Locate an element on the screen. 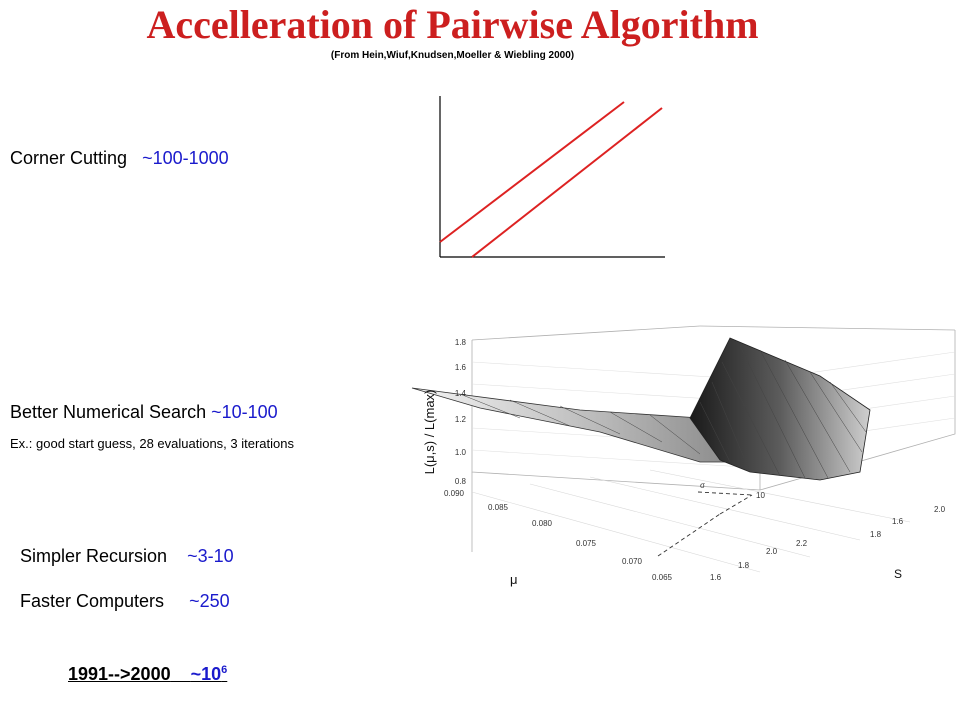 This screenshot has height=720, width=960. mu-axis-ticks: 0.090 0.085 0.080 0.075 0.070 0.065 is located at coordinates (558, 535).